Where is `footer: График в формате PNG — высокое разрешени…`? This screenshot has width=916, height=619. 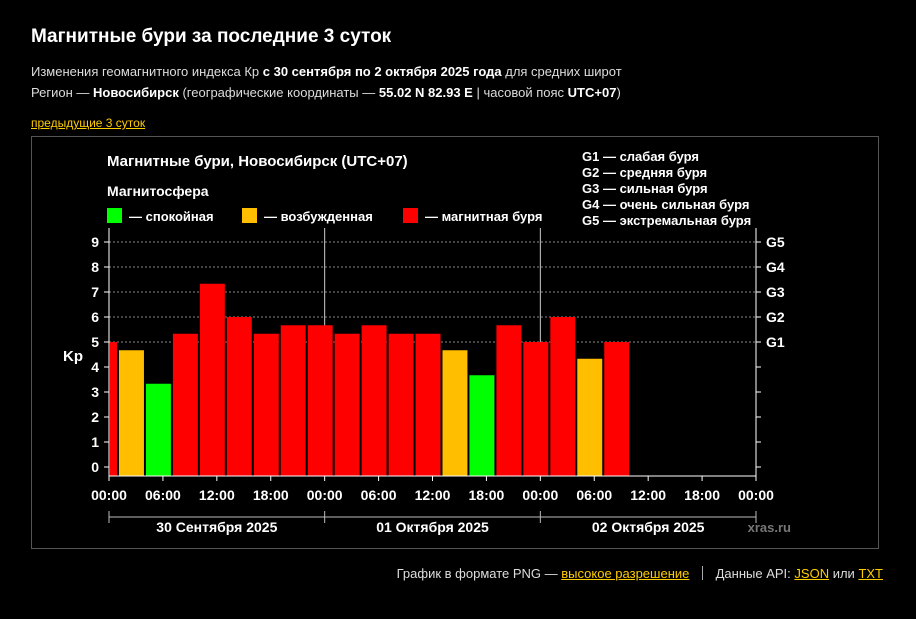 footer: График в формате PNG — высокое разрешени… is located at coordinates (640, 573).